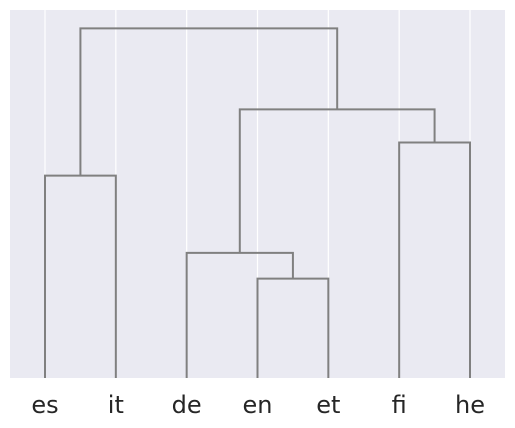 The image size is (515, 428). What do you see at coordinates (187, 405) in the screenshot?
I see `x-tick-label: de` at bounding box center [187, 405].